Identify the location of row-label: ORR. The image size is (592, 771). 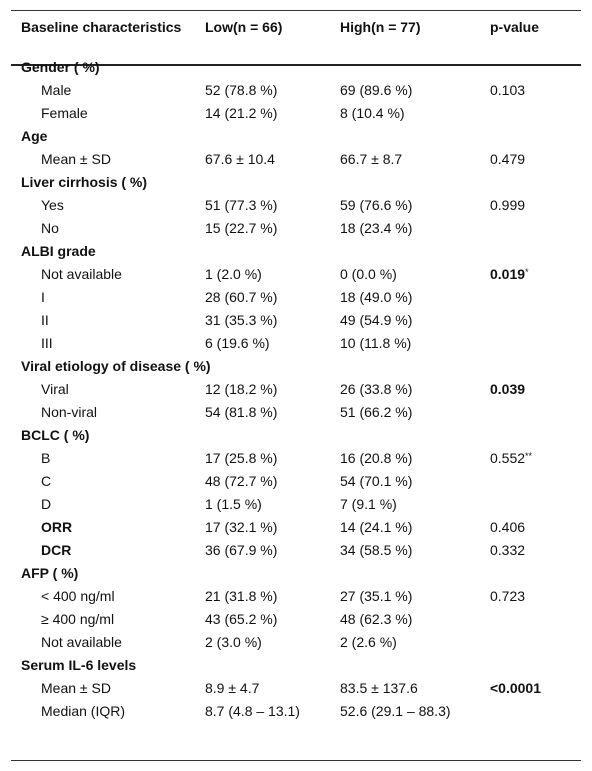
(57, 527).